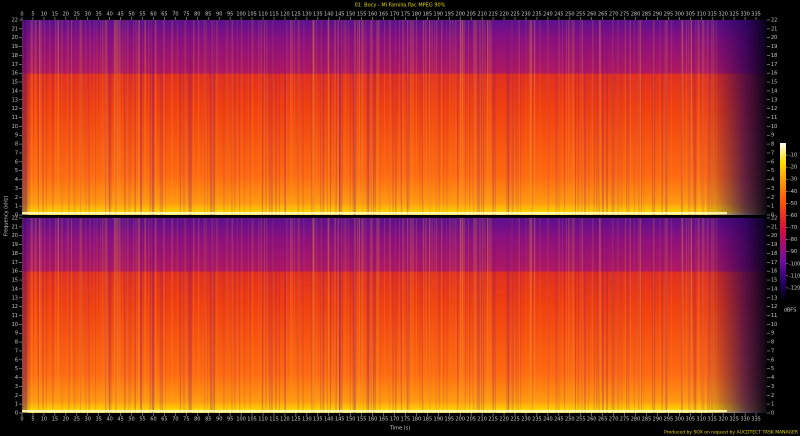 Image resolution: width=800 pixels, height=436 pixels. Describe the element at coordinates (417, 15) in the screenshot. I see `x-tick-label: 180` at that location.